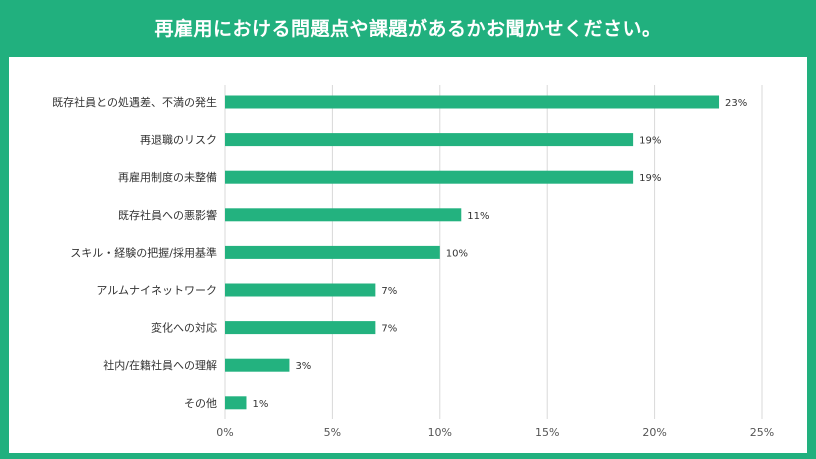  Describe the element at coordinates (184, 328) in the screenshot. I see `category-label: 変化への対応` at that location.